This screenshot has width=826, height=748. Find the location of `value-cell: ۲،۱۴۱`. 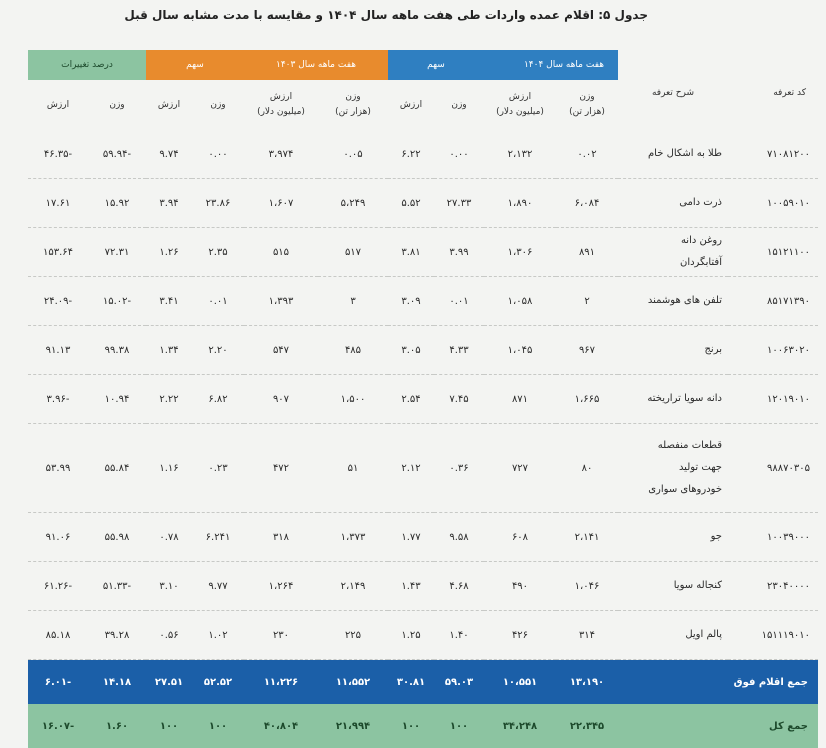

value-cell: ۲،۱۴۱ is located at coordinates (587, 537).